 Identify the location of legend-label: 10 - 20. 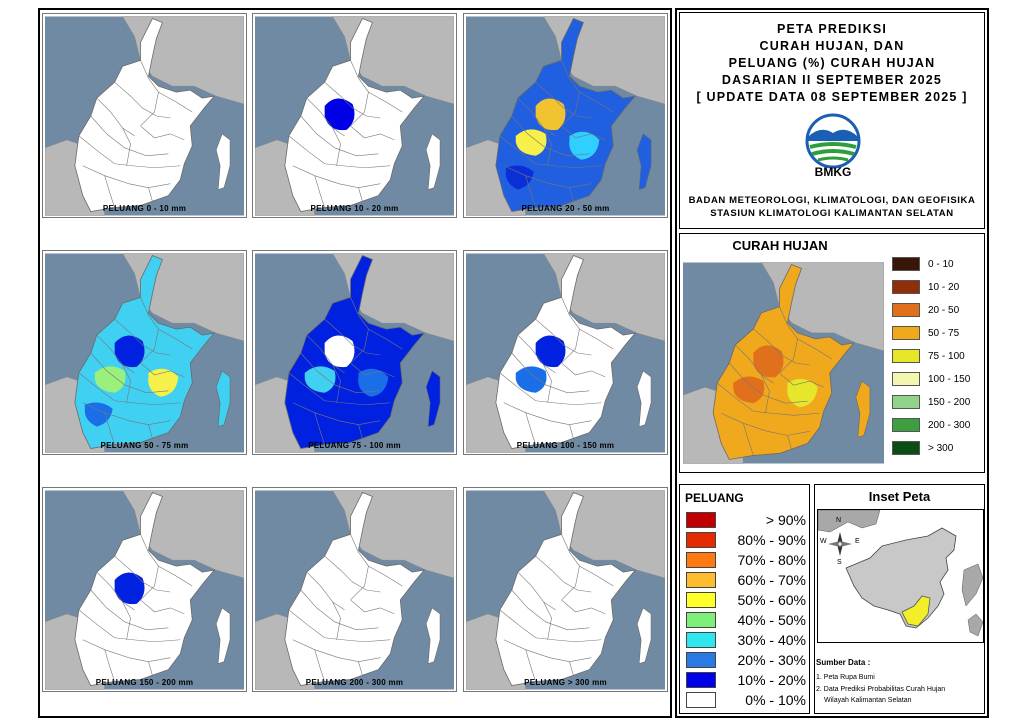
(944, 287).